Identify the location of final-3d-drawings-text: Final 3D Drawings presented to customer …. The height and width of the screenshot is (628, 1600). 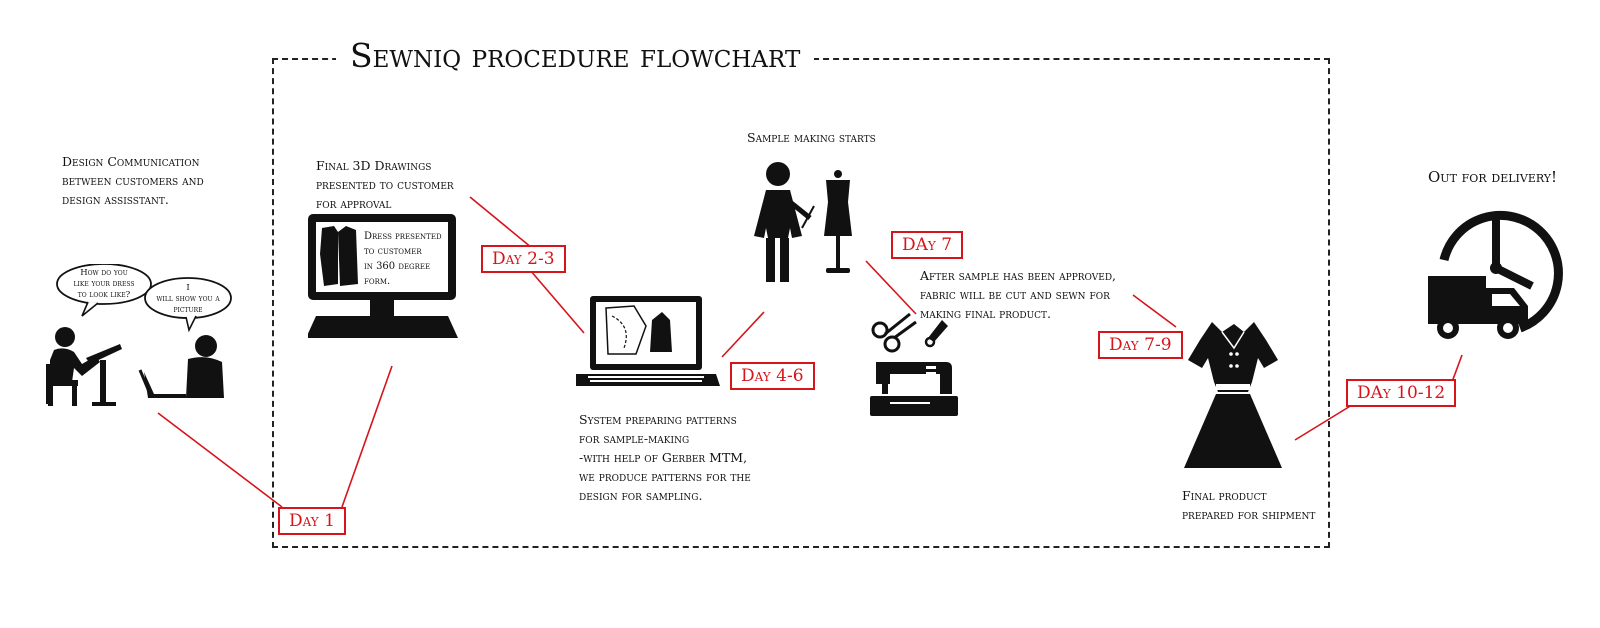
(385, 184).